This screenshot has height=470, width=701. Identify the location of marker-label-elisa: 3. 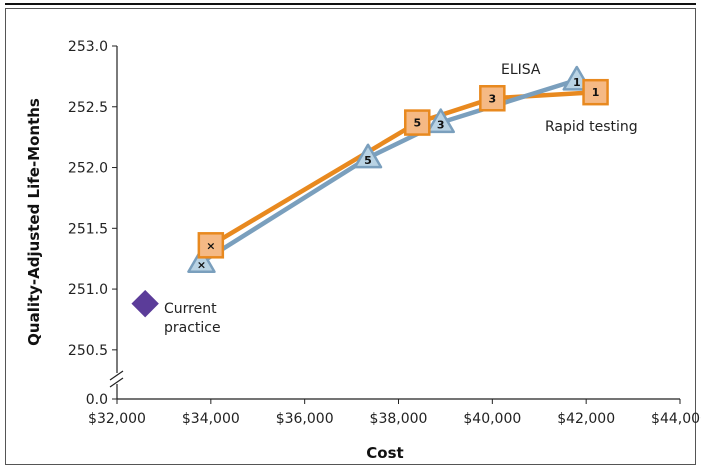
(441, 125).